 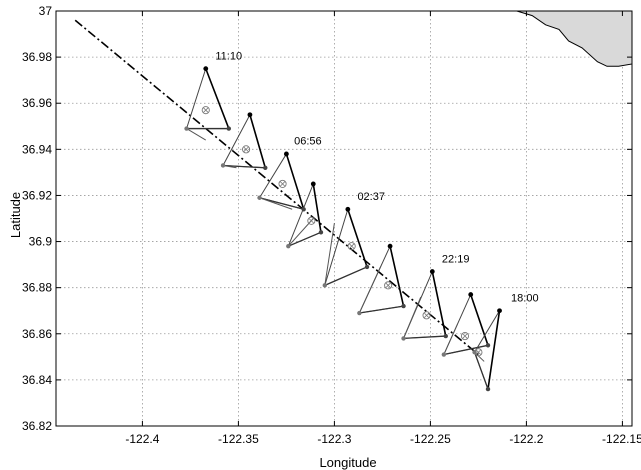 I want to click on x-tick-label: -122.2, so click(x=526, y=439).